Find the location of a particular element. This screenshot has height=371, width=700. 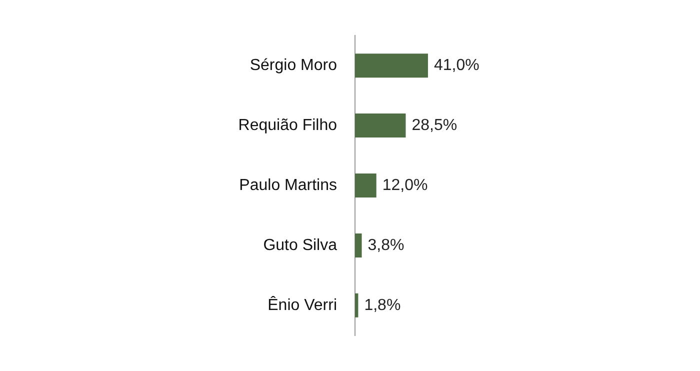

data-label: 3,8% is located at coordinates (386, 245).